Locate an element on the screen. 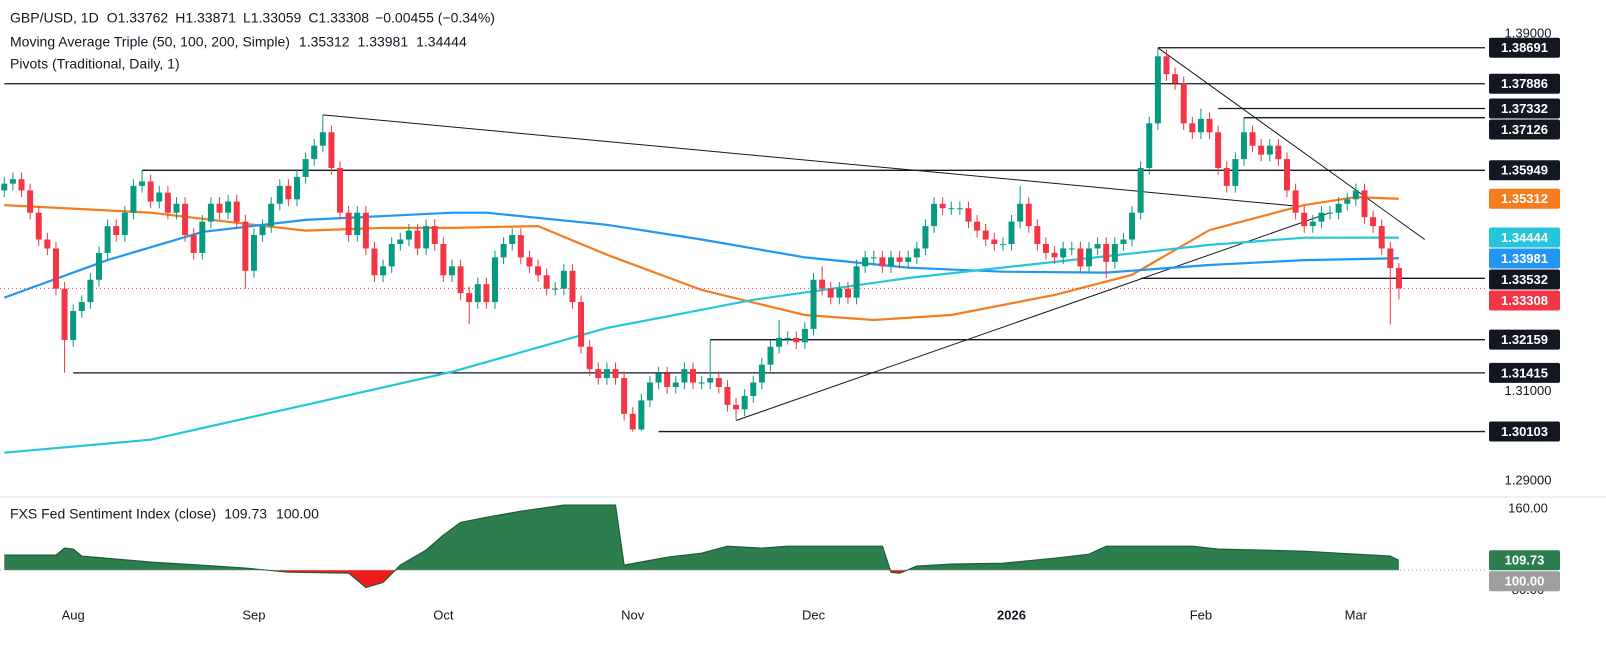  legend-text: O is located at coordinates (112, 18).